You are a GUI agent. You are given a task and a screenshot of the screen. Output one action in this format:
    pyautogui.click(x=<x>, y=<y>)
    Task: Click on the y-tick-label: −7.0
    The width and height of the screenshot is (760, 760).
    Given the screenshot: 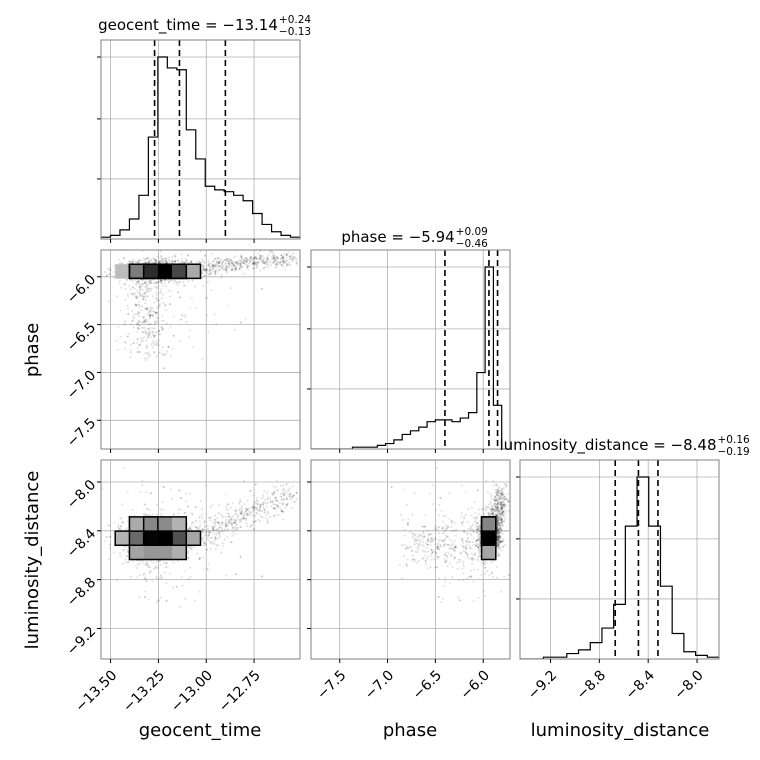 What is the action you would take?
    pyautogui.click(x=81, y=384)
    